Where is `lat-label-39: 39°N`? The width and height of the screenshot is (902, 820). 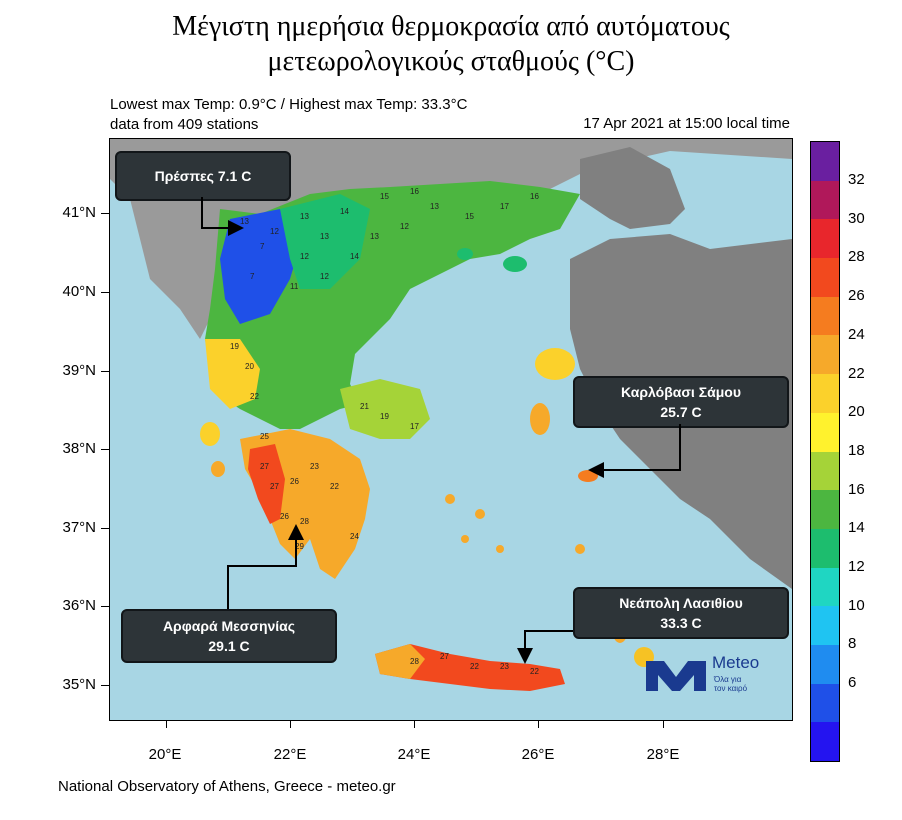
lat-label-39: 39°N is located at coordinates (79, 370).